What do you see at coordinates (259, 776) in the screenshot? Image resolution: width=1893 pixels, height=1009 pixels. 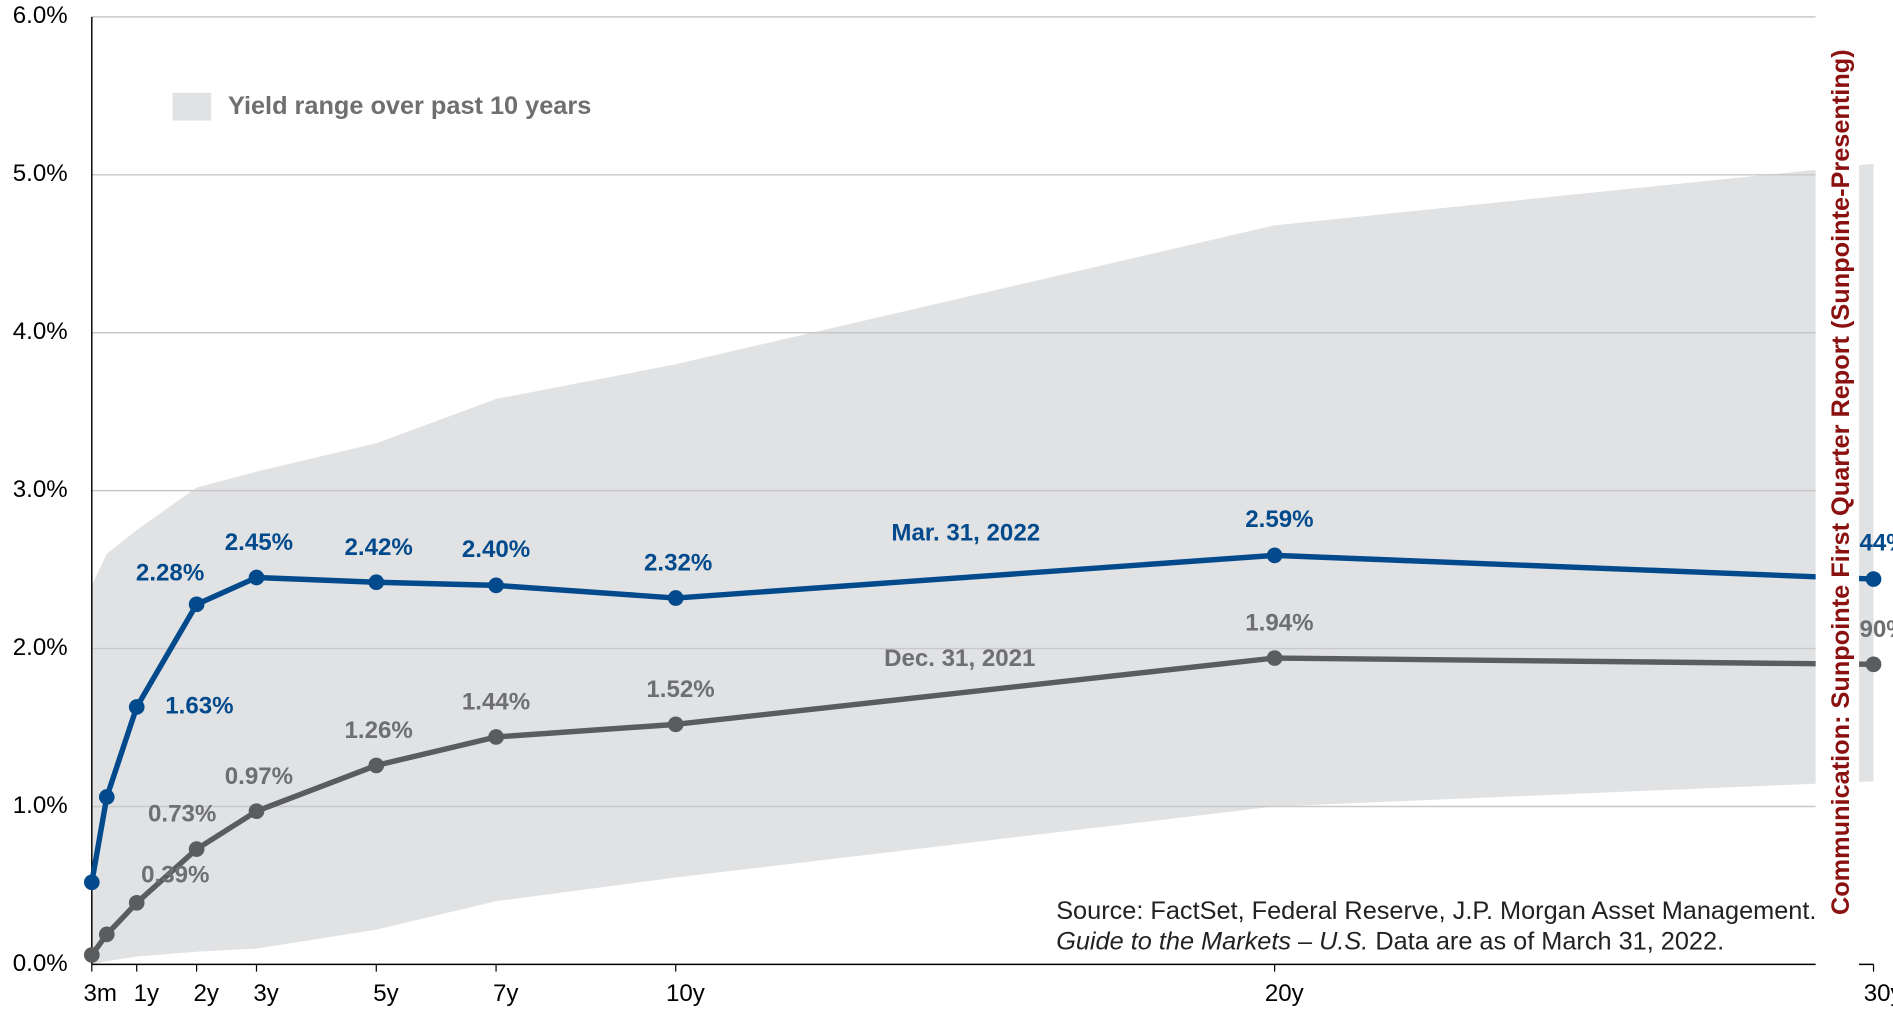 I see `data-label: 0.97%` at bounding box center [259, 776].